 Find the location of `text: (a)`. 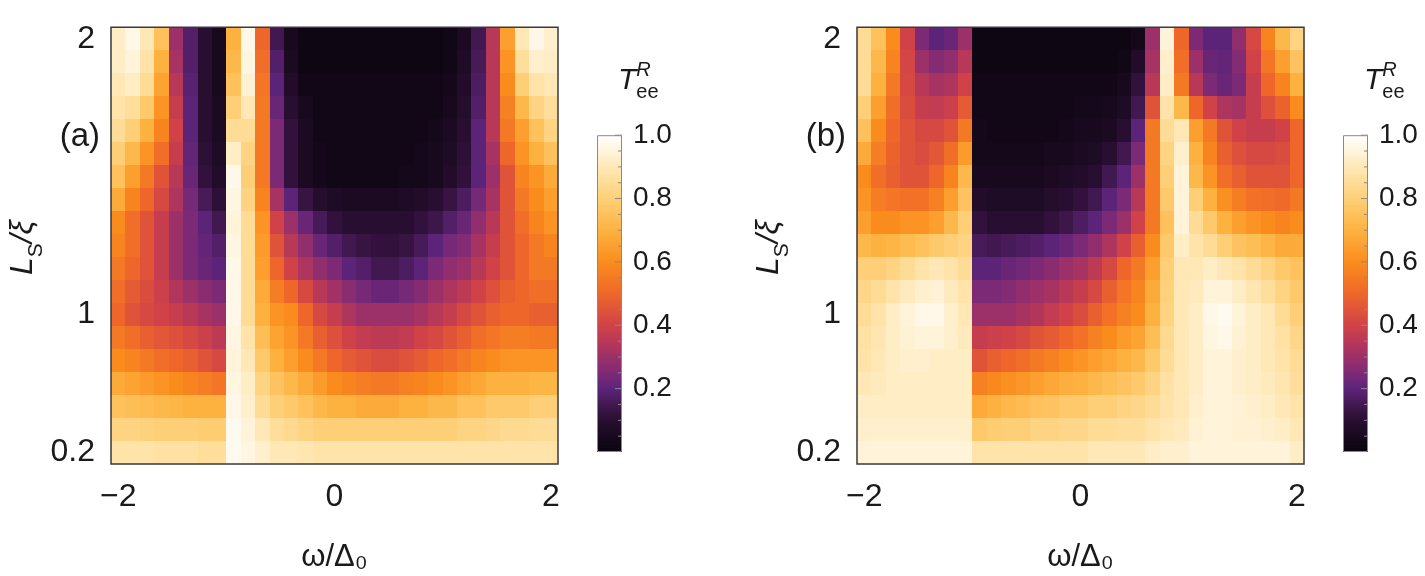

text: (a) is located at coordinates (79, 135).